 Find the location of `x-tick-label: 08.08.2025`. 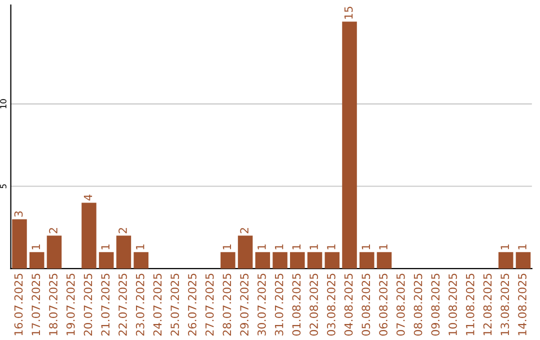

x-tick-label: 08.08.2025 is located at coordinates (418, 305).